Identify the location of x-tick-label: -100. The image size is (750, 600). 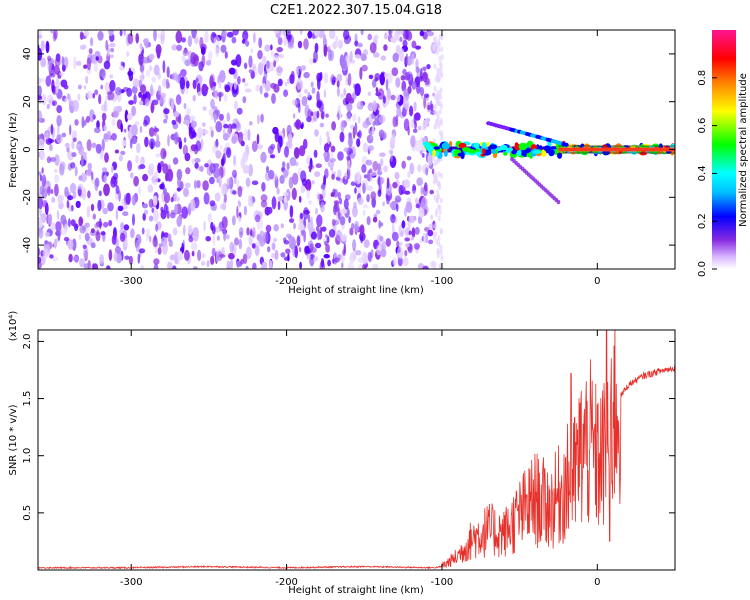
(442, 582).